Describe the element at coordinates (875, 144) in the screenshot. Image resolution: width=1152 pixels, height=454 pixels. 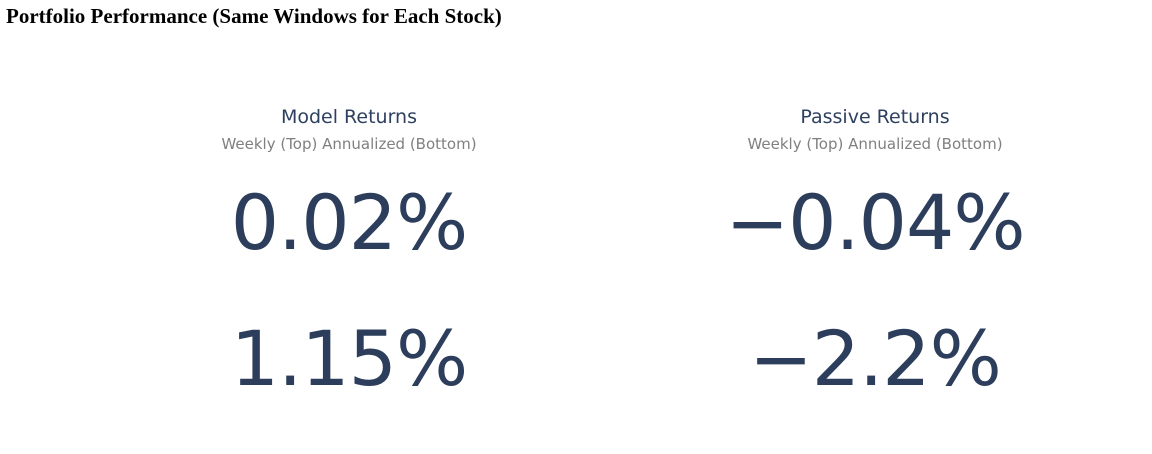
I see `passive-returns-subtitle: Weekly (Top) Annualized (Bottom)` at that location.